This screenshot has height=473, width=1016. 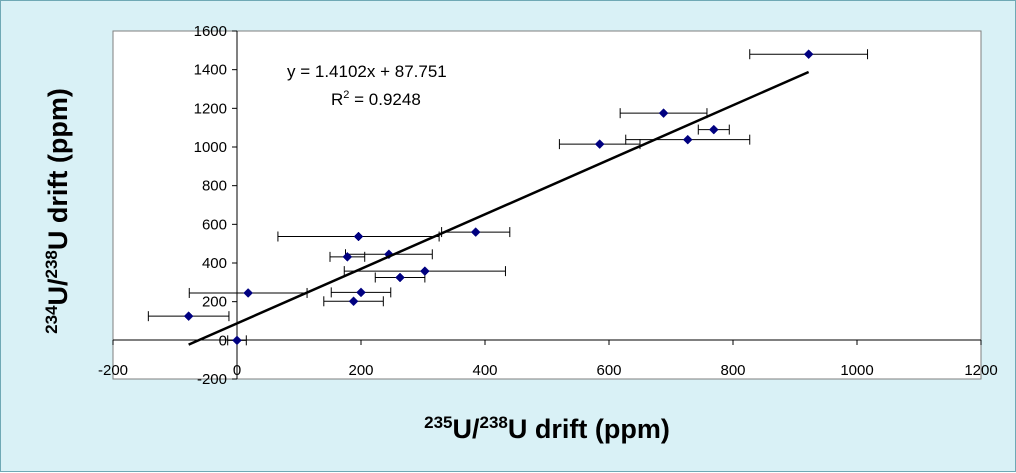 What do you see at coordinates (51, 319) in the screenshot?
I see `y-title-sup1: 234` at bounding box center [51, 319].